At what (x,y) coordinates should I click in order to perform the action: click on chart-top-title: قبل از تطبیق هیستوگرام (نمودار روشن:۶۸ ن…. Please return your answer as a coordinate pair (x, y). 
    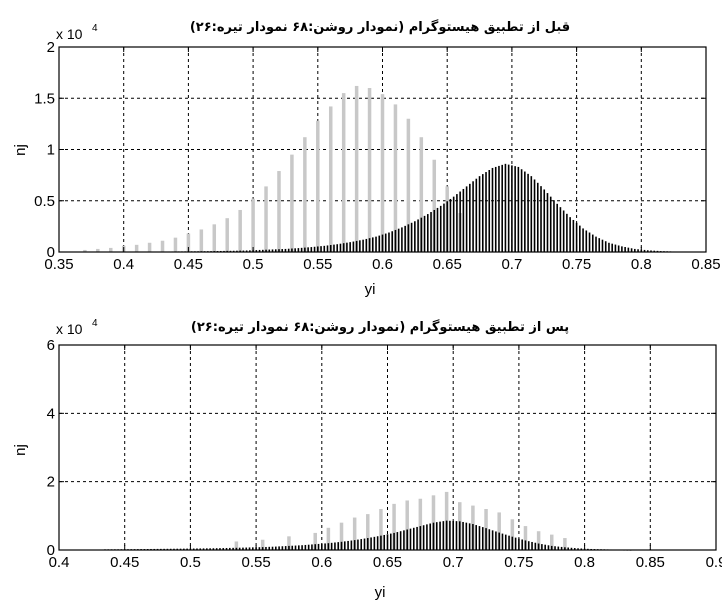
    Looking at the image, I should click on (380, 27).